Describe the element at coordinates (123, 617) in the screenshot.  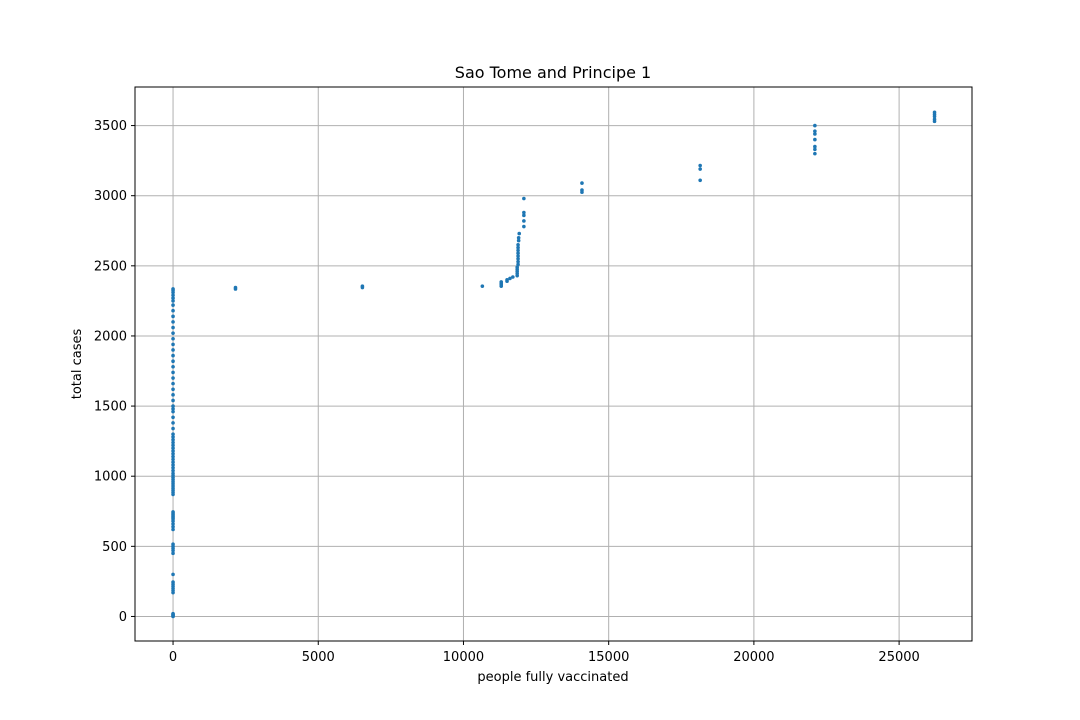
I see `y-tick-label: 0` at that location.